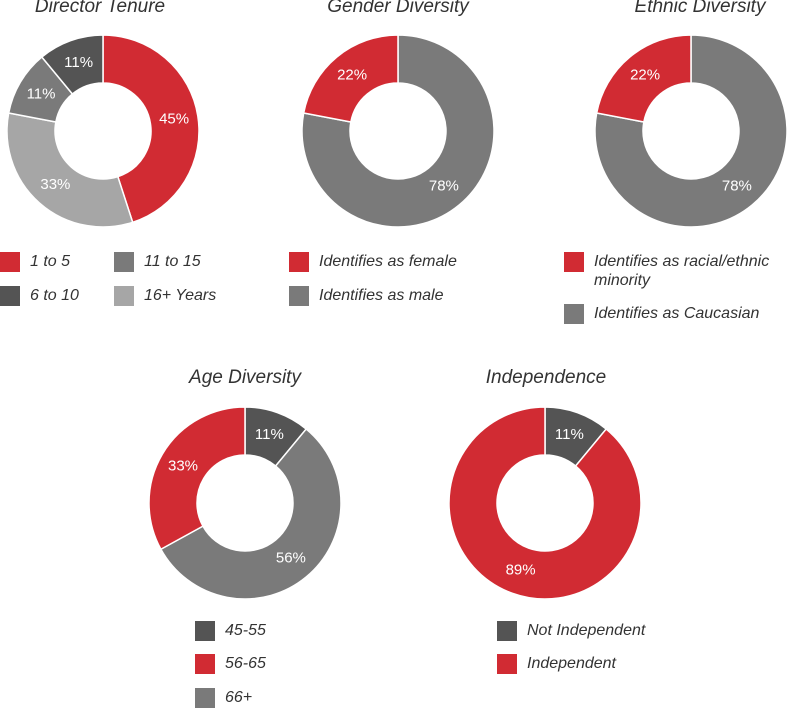 The width and height of the screenshot is (800, 712). I want to click on legend-item: Identifies as racial/ethnic minority, so click(679, 271).